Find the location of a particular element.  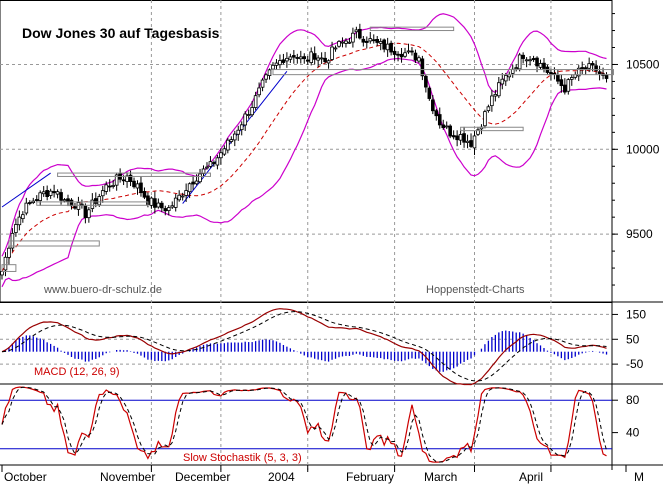

stoch-label: Slow Stochastik (5, 3, 3) is located at coordinates (242, 458).